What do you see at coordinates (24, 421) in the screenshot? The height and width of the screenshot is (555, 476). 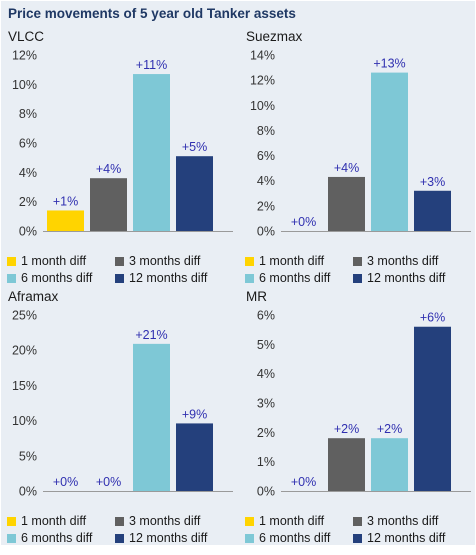 I see `y-tick-label: 10%` at bounding box center [24, 421].